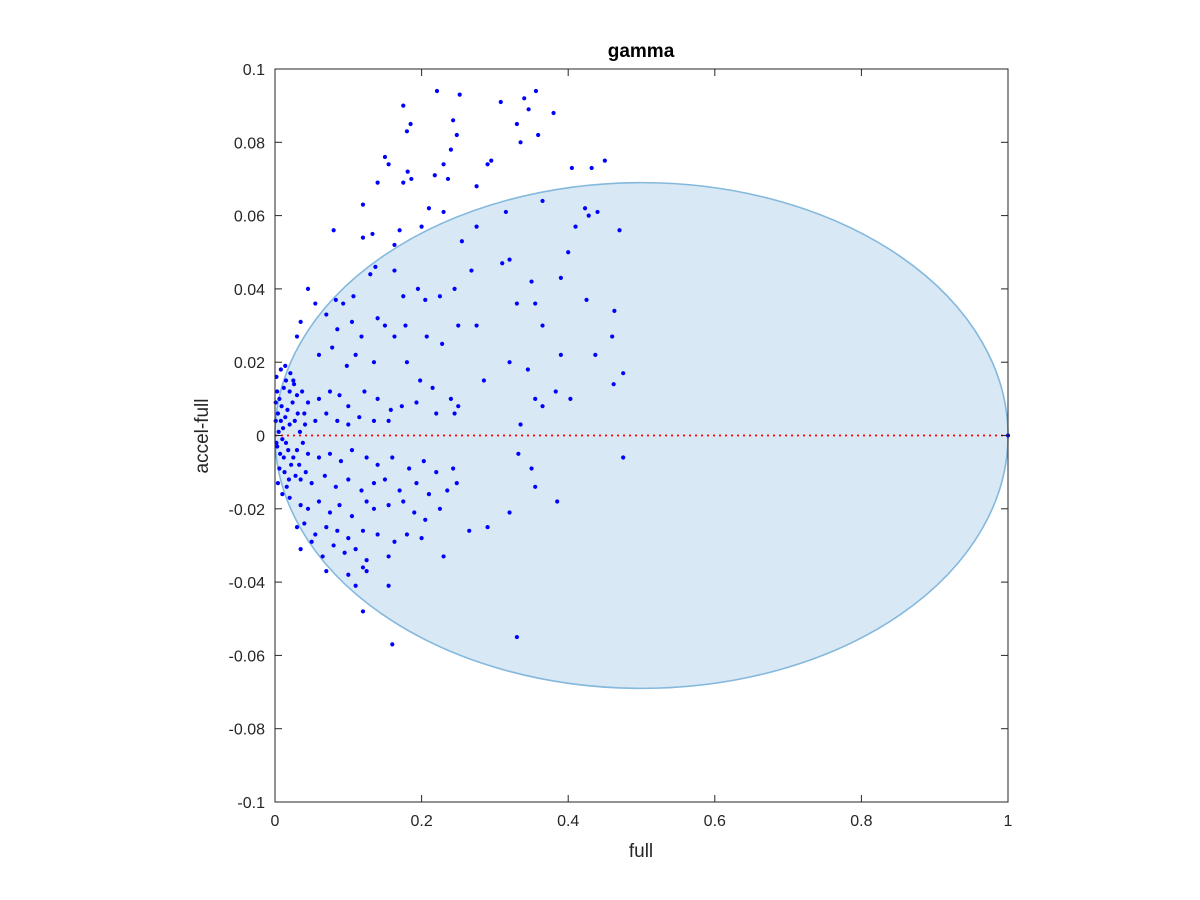 The width and height of the screenshot is (1200, 900). What do you see at coordinates (421, 821) in the screenshot?
I see `x-tick-label: 0.2` at bounding box center [421, 821].